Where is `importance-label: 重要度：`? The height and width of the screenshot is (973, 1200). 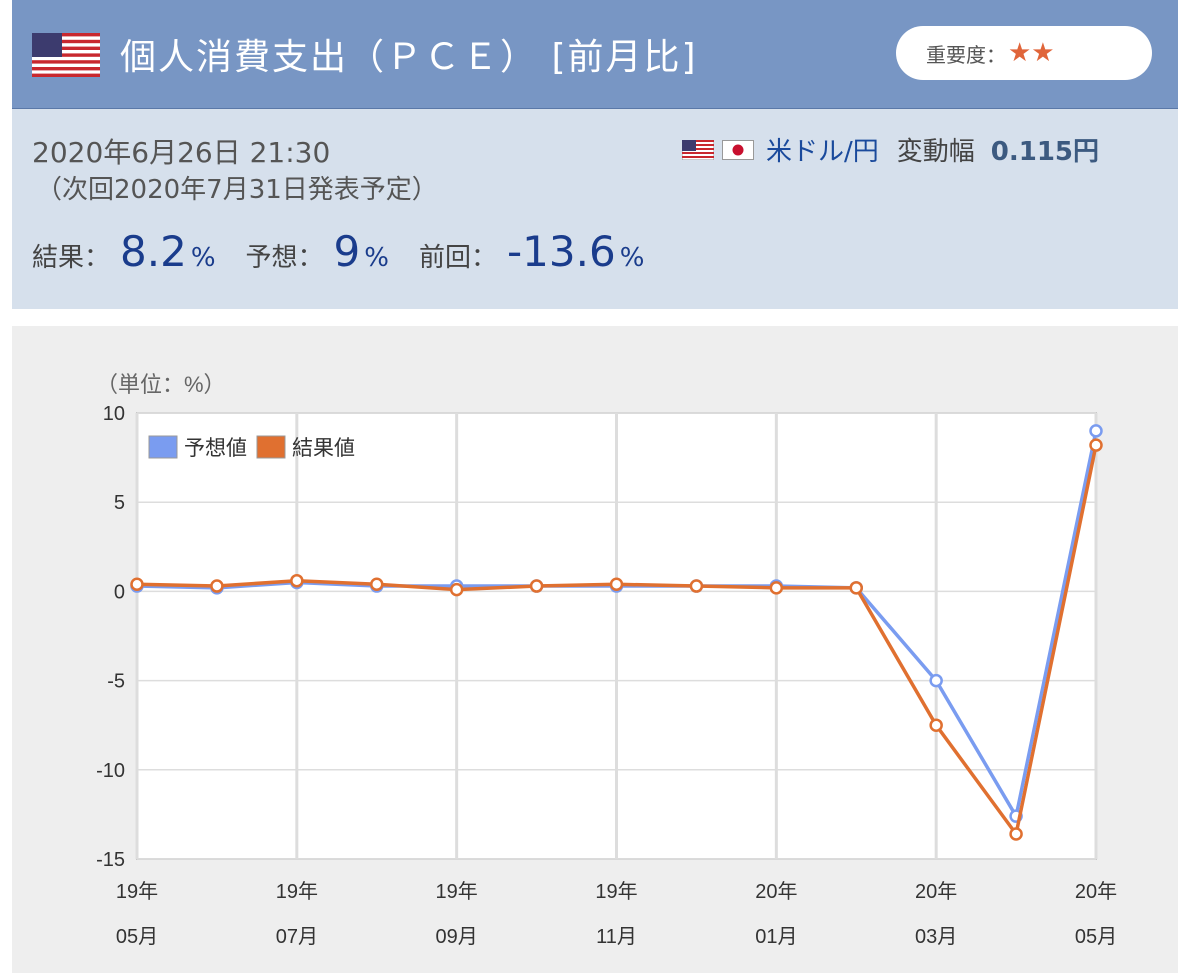 importance-label: 重要度： is located at coordinates (966, 54).